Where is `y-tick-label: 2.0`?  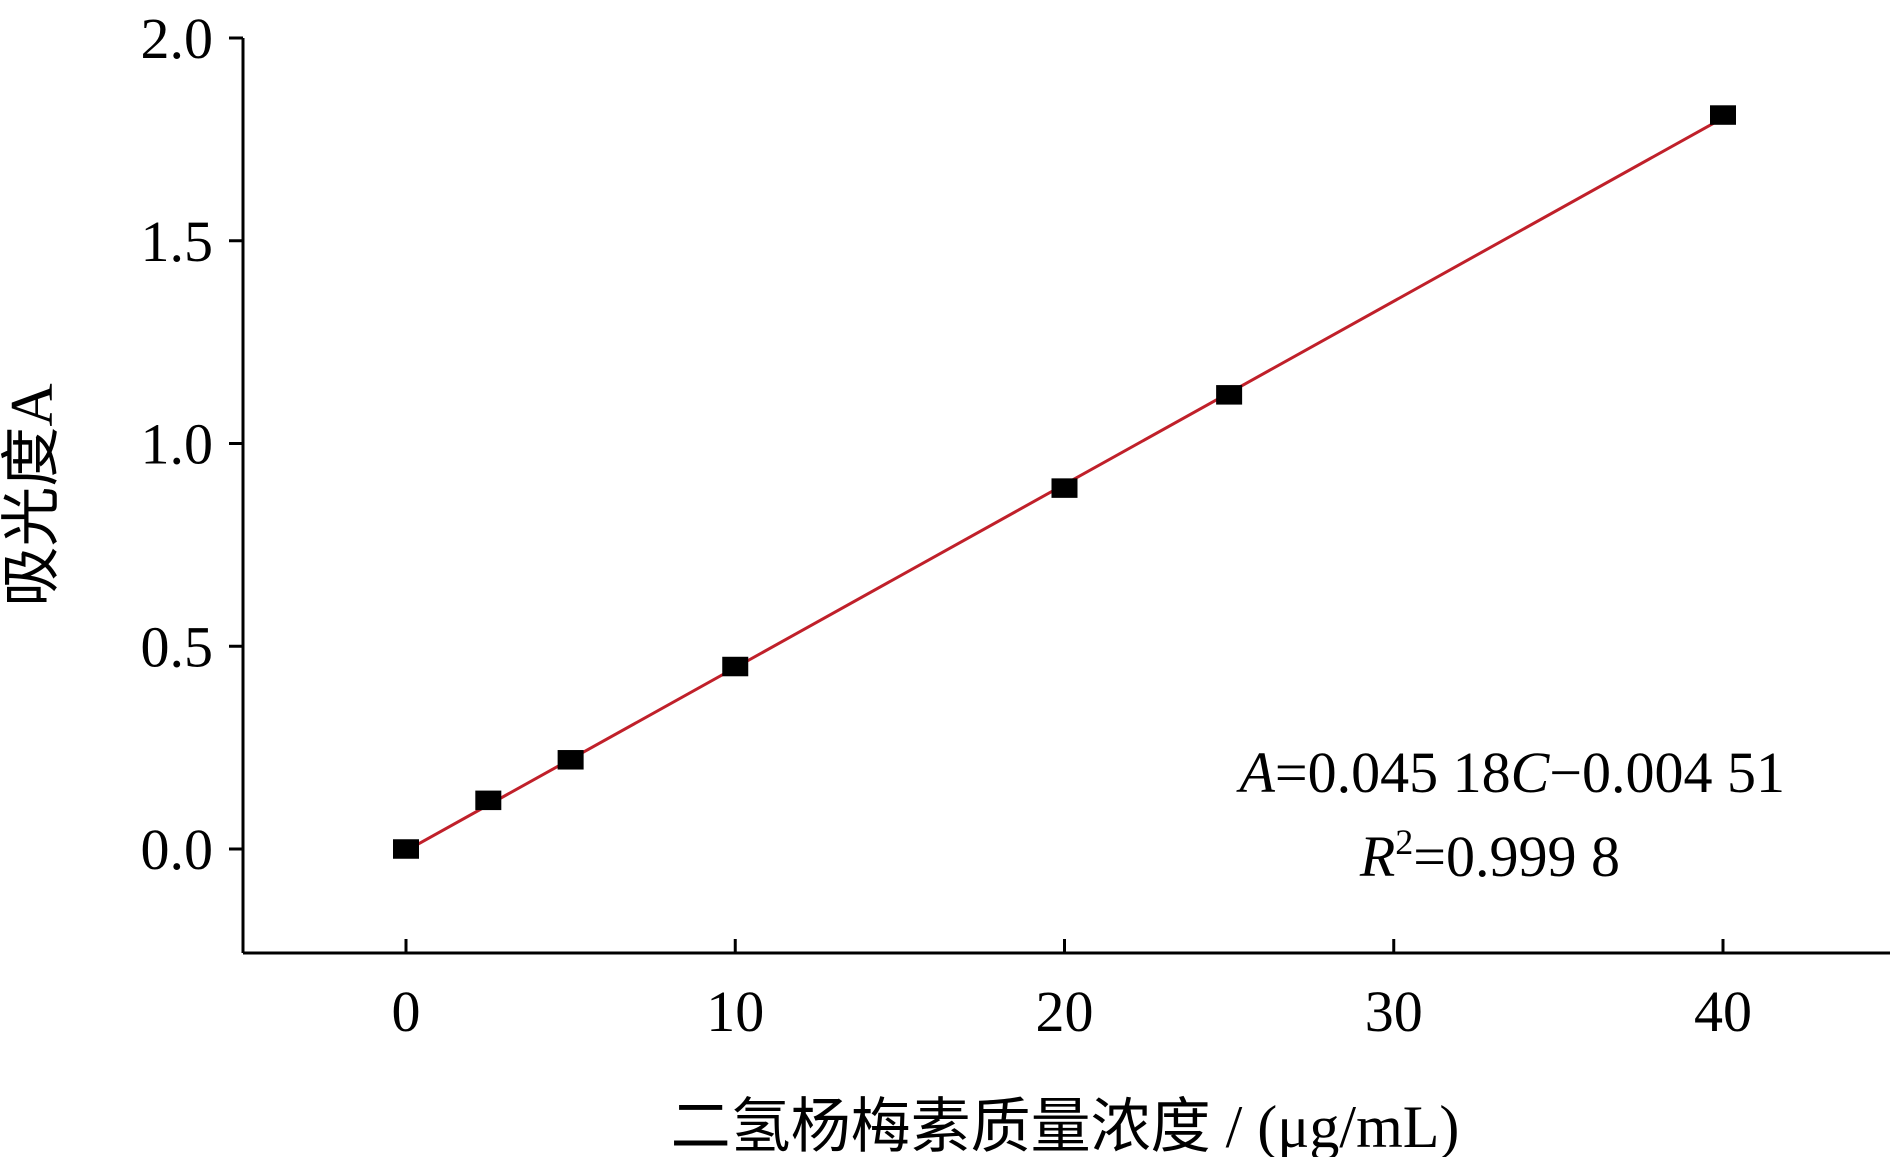 y-tick-label: 2.0 is located at coordinates (177, 38).